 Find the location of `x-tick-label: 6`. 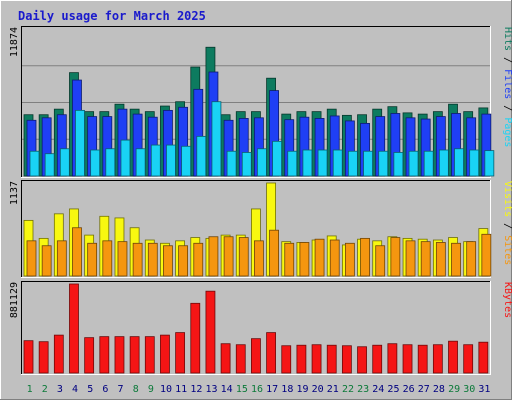

x-tick-label: 6 is located at coordinates (105, 389).